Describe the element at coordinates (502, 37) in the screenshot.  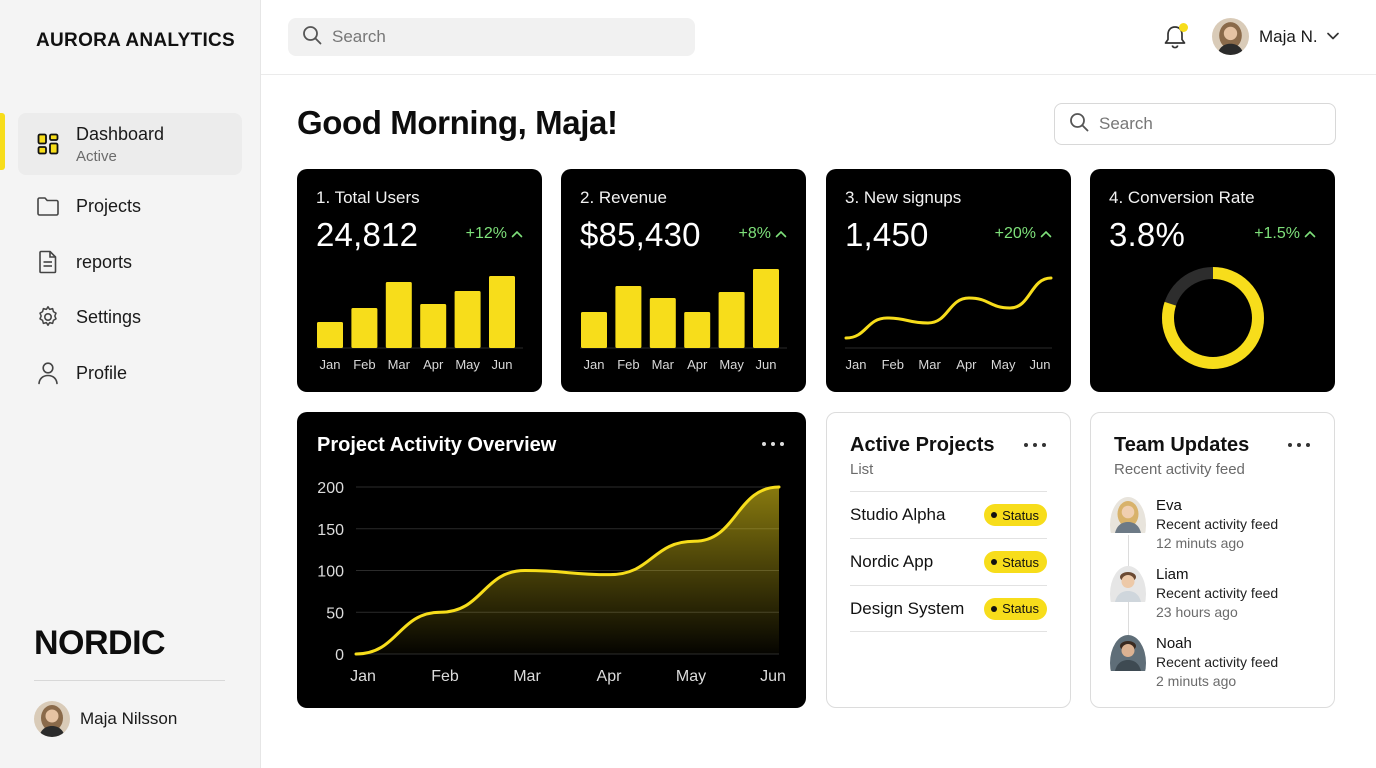
I see `top-search-input` at that location.